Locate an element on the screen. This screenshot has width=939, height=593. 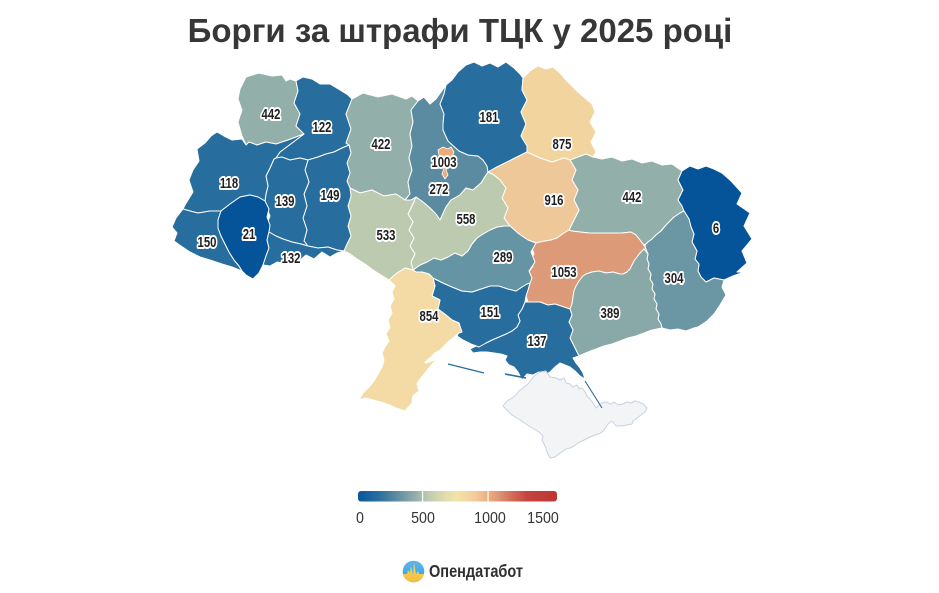
svg-text: 149 is located at coordinates (330, 194).